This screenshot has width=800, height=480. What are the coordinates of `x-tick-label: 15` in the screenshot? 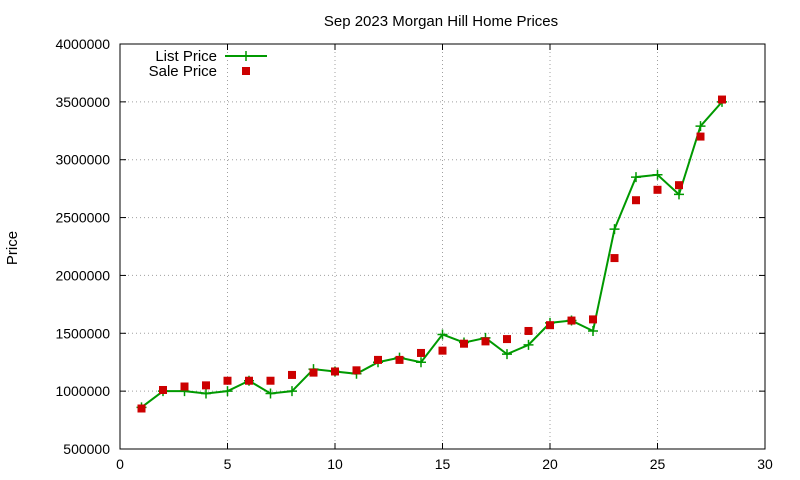 It's located at (443, 464).